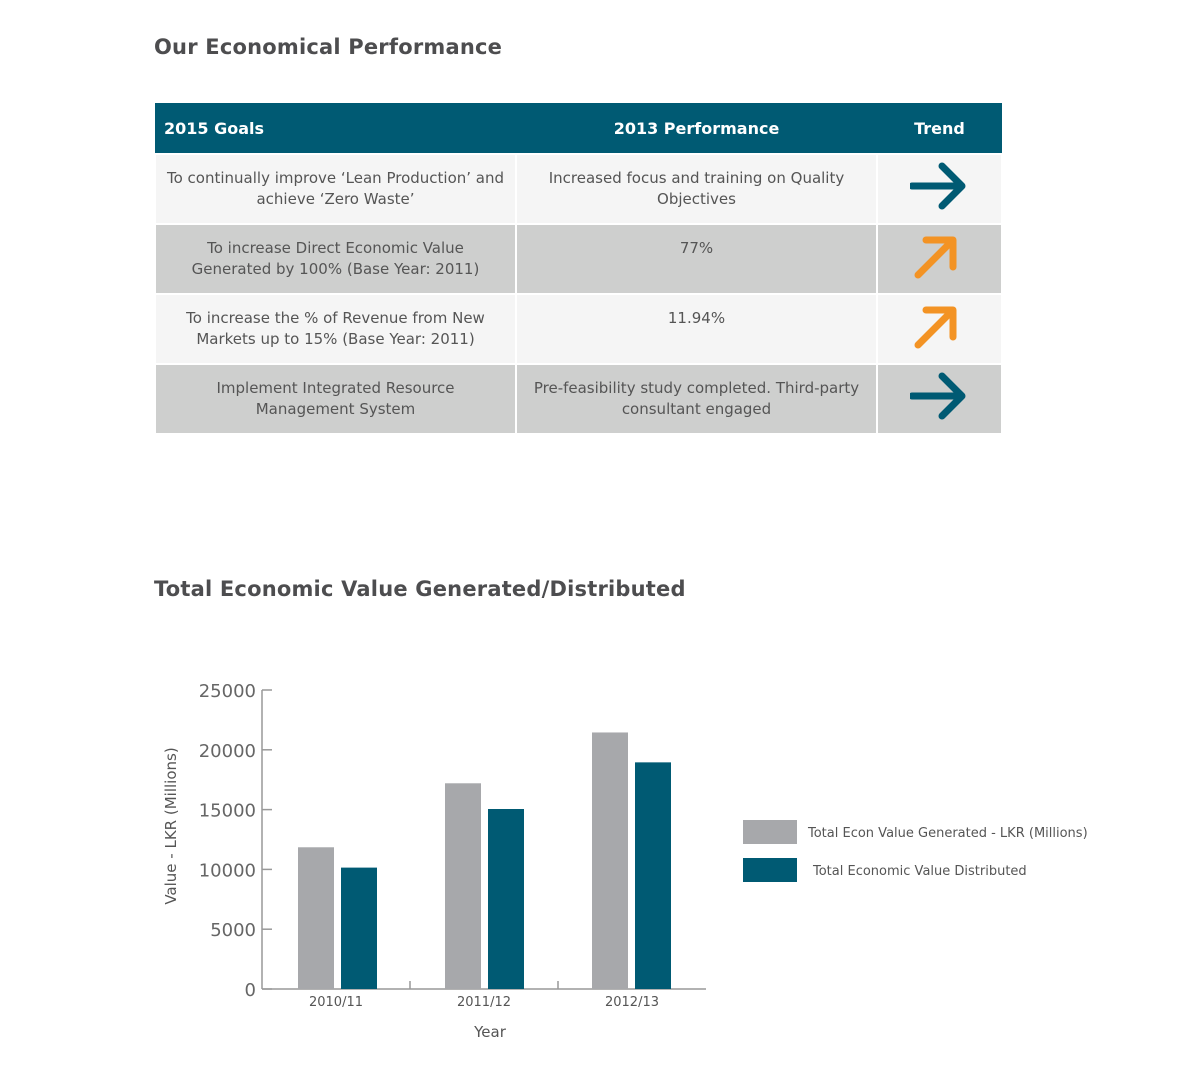  Describe the element at coordinates (336, 1002) in the screenshot. I see `x-tick-label: 2010/11` at that location.